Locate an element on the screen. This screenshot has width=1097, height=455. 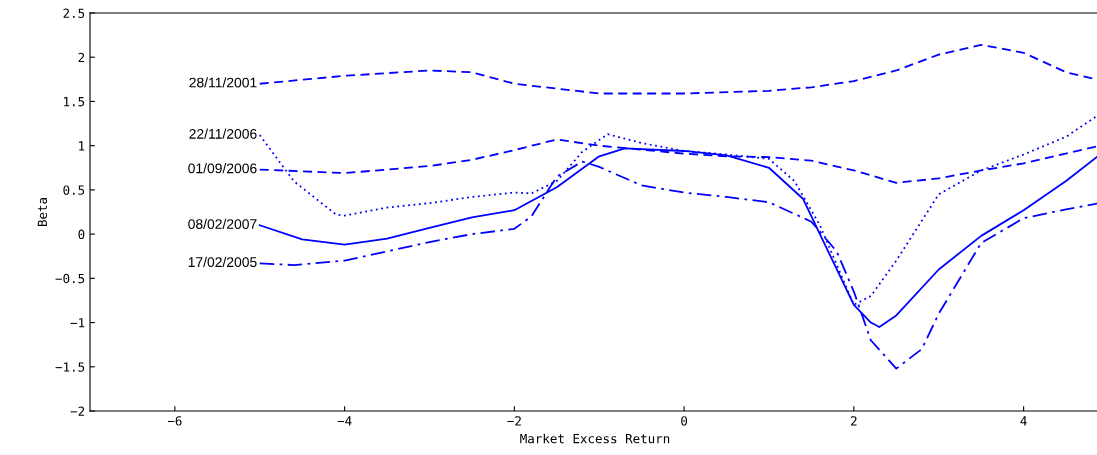
series-label: 22/11/2006 is located at coordinates (223, 133).